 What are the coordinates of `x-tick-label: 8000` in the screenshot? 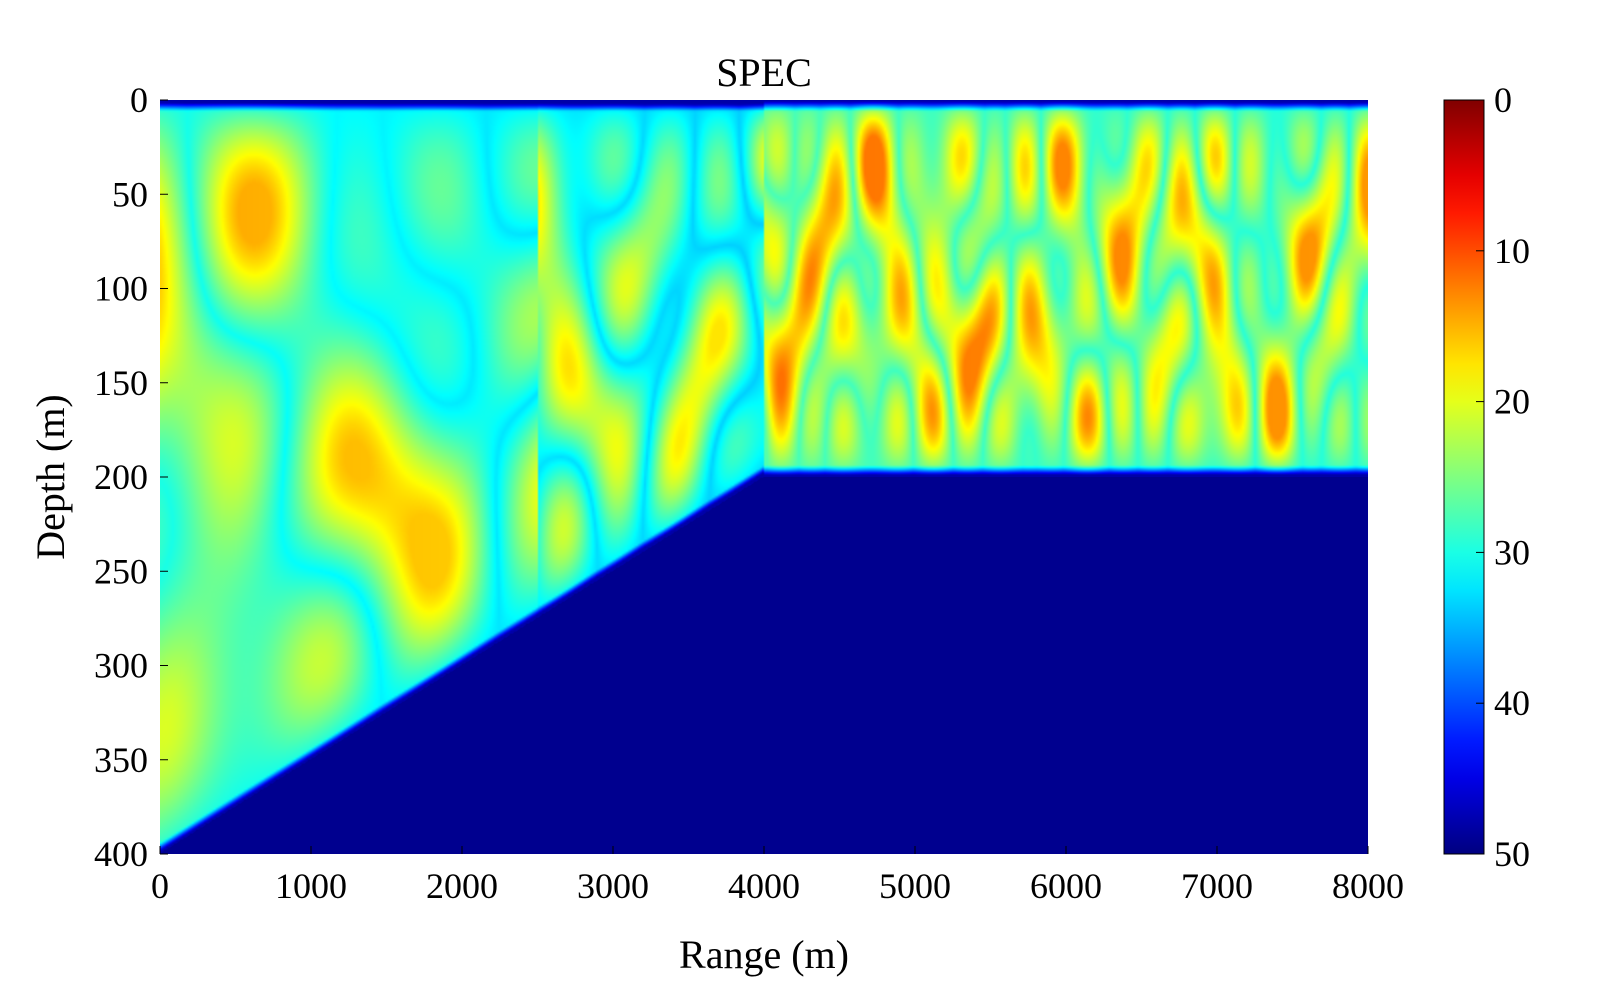 It's located at (1368, 886).